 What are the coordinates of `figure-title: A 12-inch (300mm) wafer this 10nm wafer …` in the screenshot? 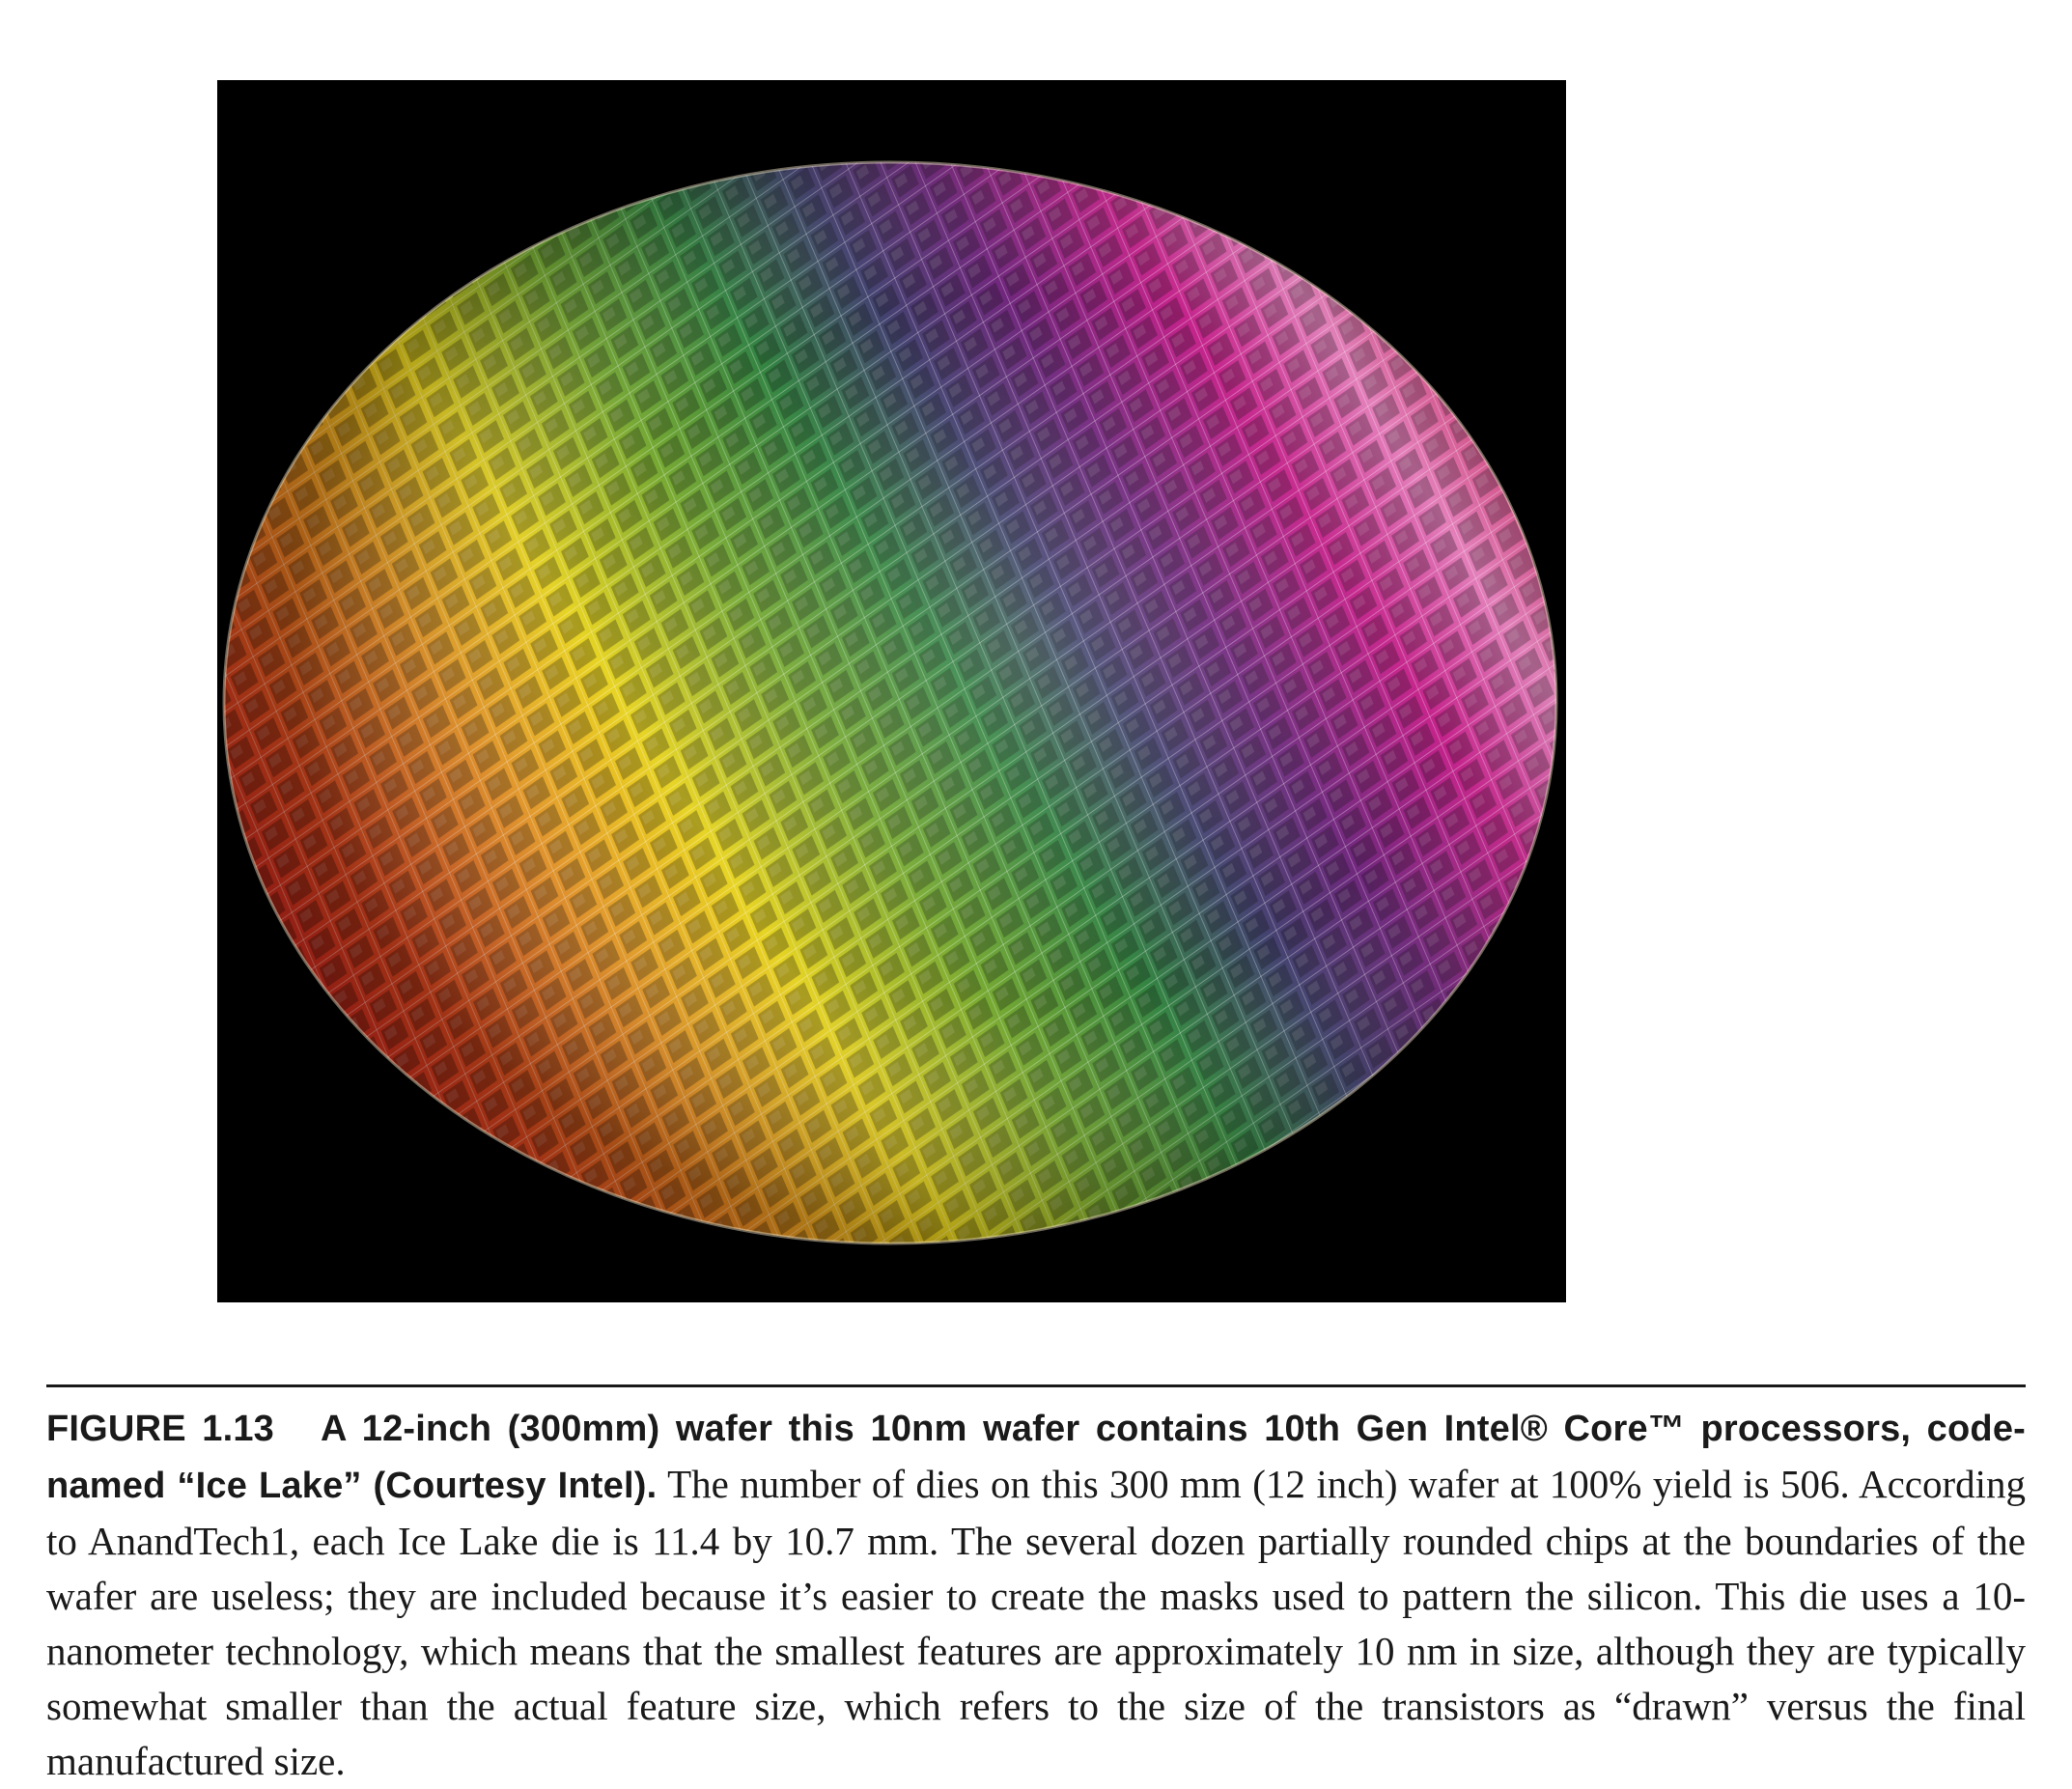 It's located at (1037, 1457).